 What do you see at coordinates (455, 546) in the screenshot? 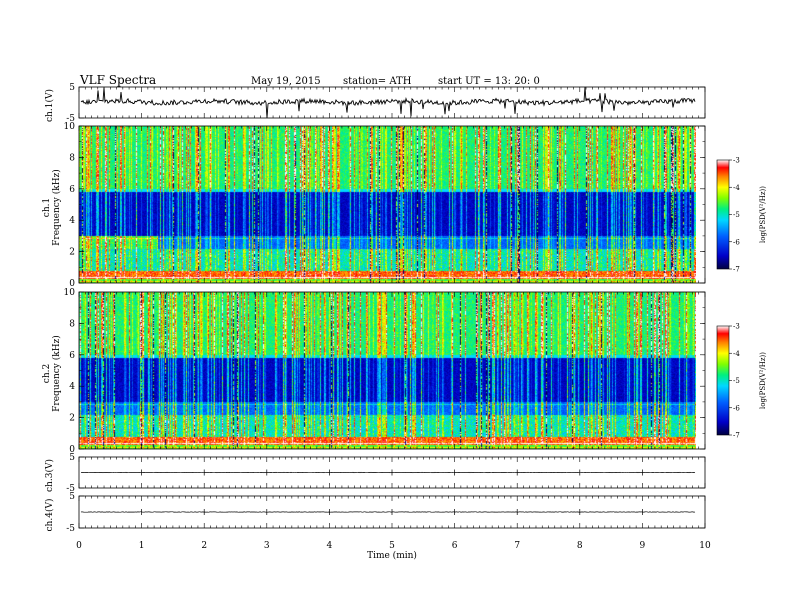
I see `x-tick-label: 6` at bounding box center [455, 546].